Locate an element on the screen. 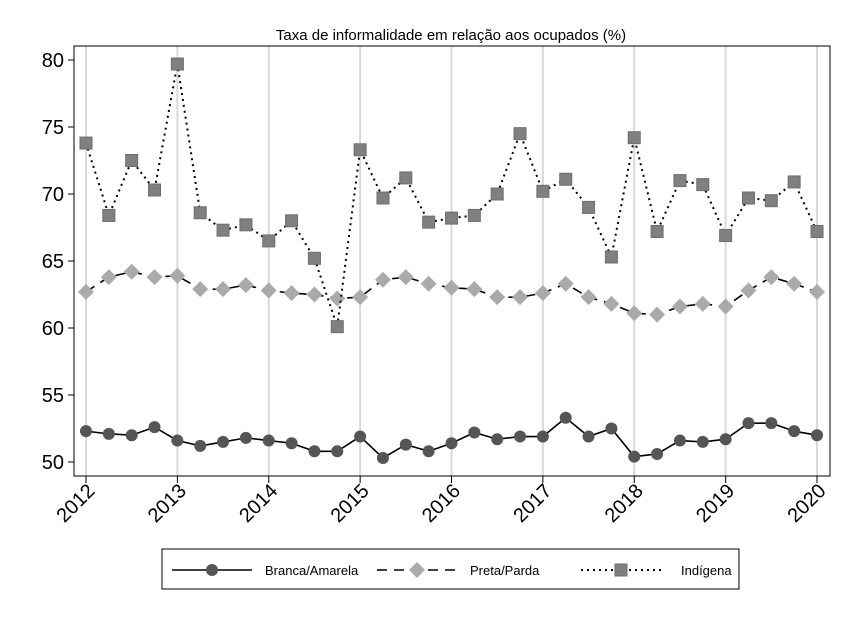  y-tick-label: 70 is located at coordinates (53, 195).